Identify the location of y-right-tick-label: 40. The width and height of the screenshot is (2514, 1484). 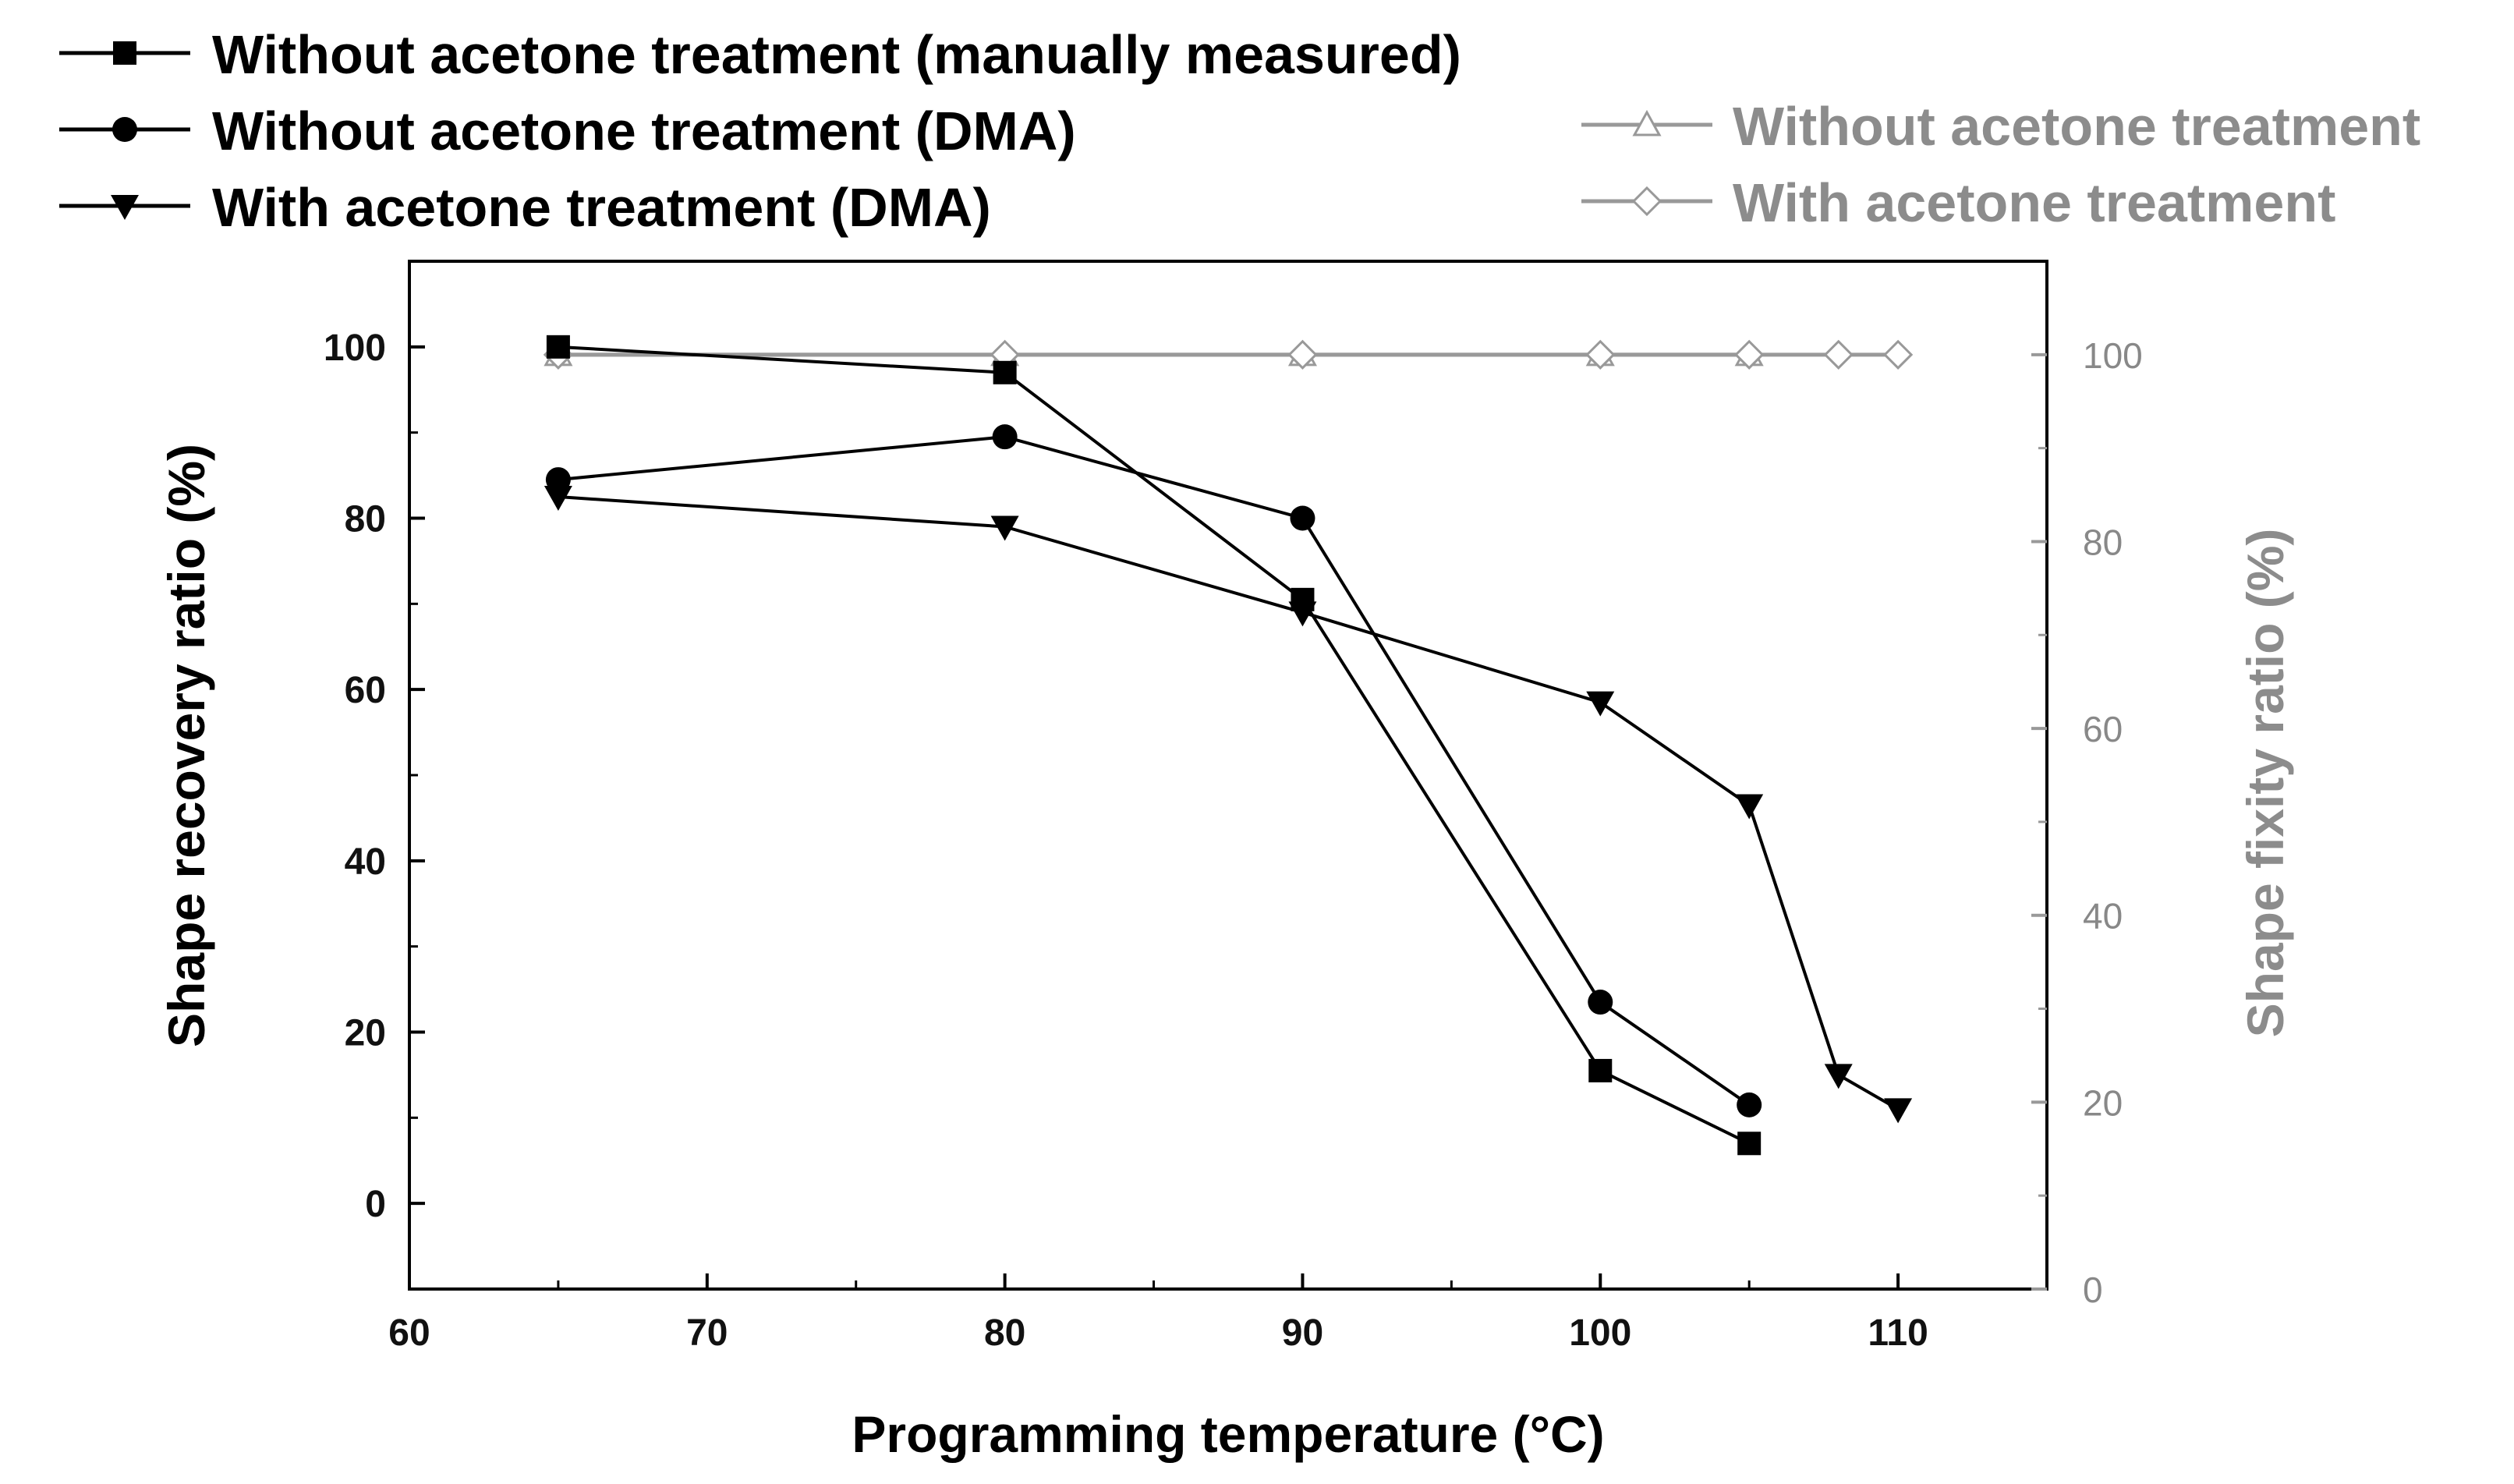
(2103, 916).